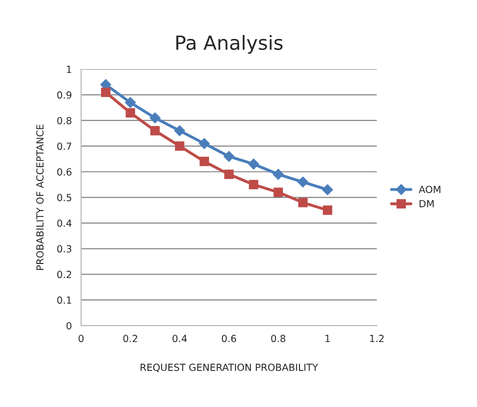 Image resolution: width=477 pixels, height=407 pixels. I want to click on y-tick-label: 0.4, so click(64, 223).